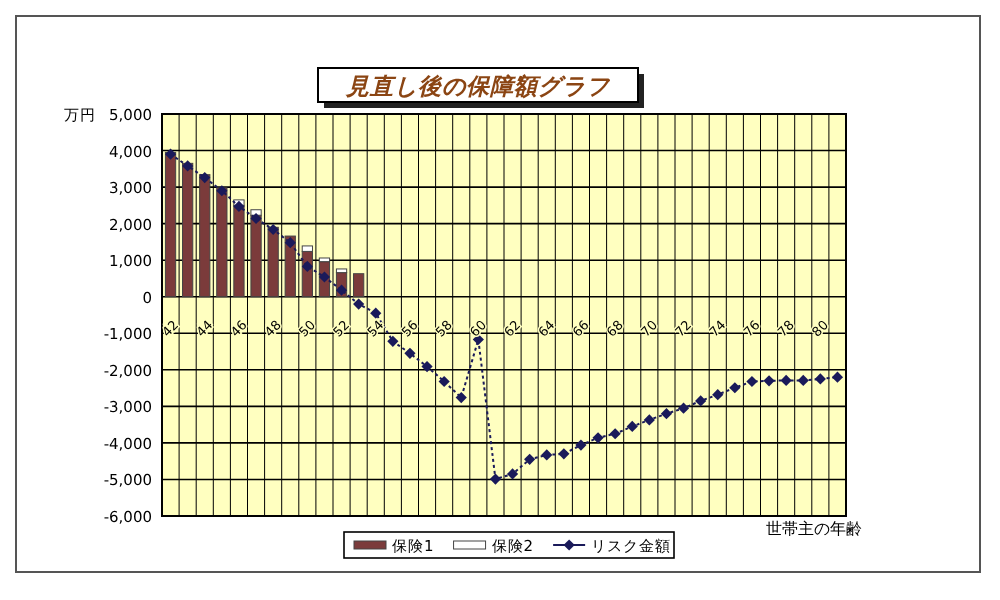 The image size is (1000, 600). Describe the element at coordinates (814, 529) in the screenshot. I see `x-axis-title: 世帯主の年齢` at that location.